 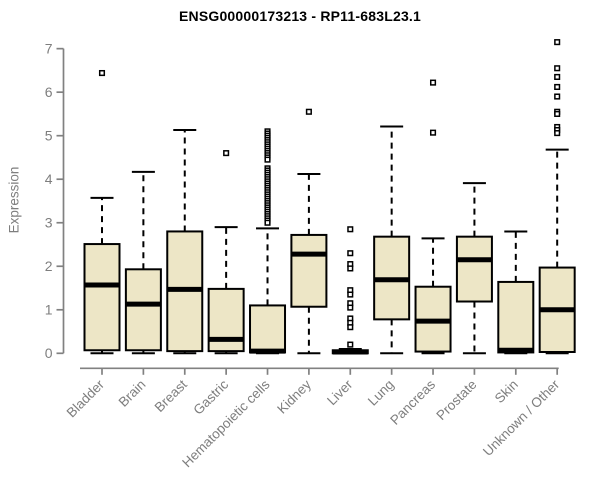 I want to click on y-axis: 0 1 2 3 4 5 6 7, so click(x=55, y=200).